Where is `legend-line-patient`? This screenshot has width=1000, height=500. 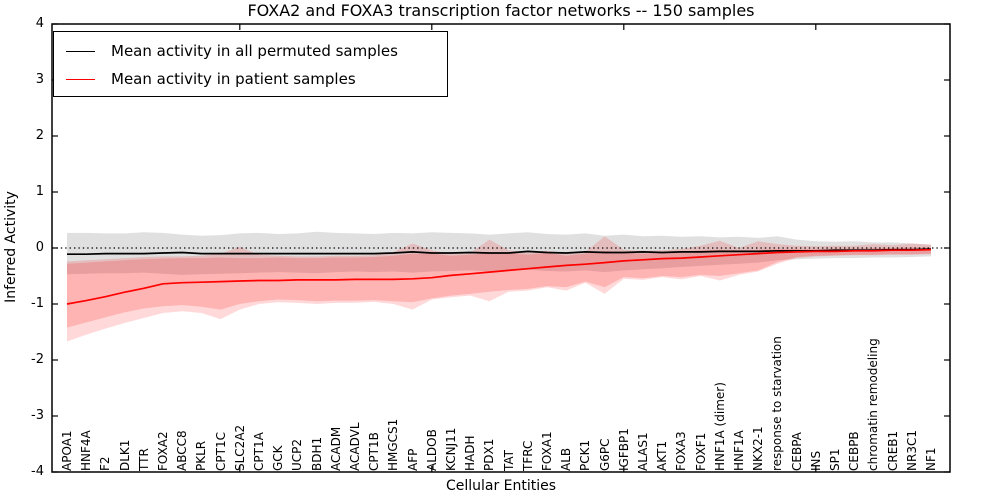
legend-line-patient is located at coordinates (80, 79).